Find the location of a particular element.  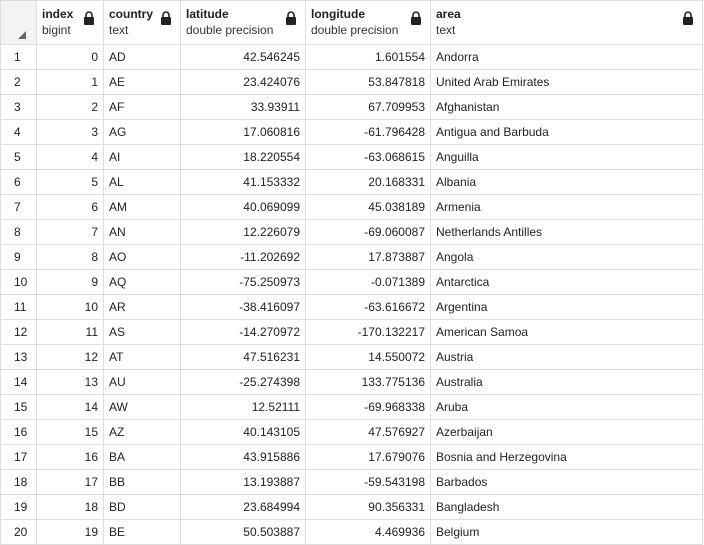

cell-index: 16 is located at coordinates (70, 457).